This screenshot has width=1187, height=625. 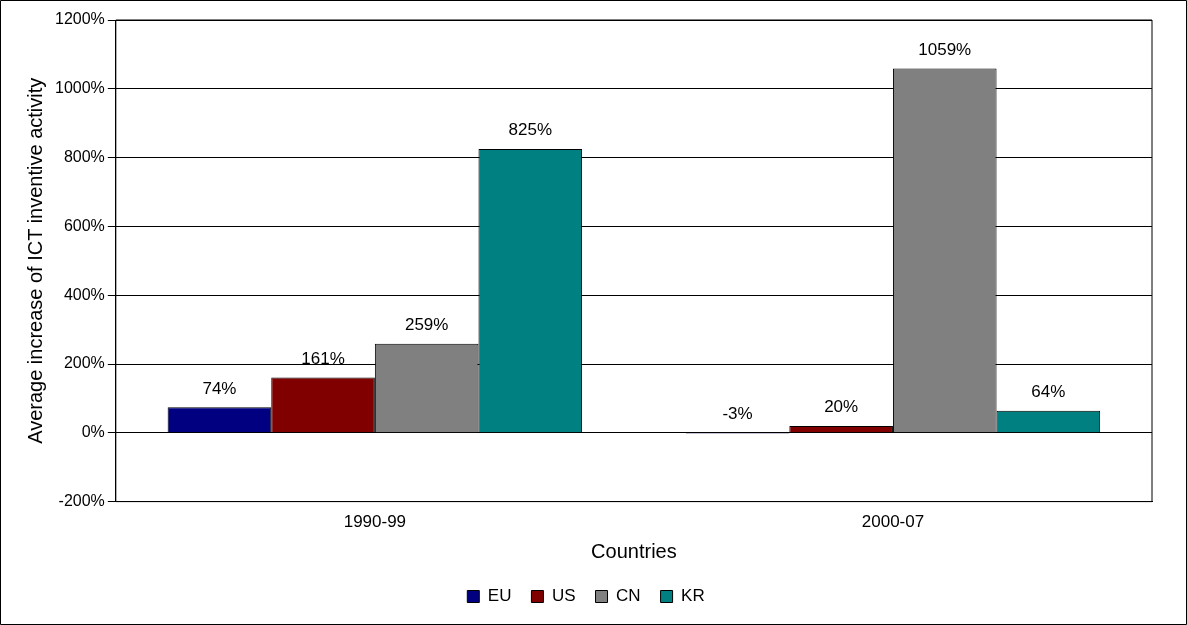 What do you see at coordinates (426, 324) in the screenshot?
I see `data-label: 259%` at bounding box center [426, 324].